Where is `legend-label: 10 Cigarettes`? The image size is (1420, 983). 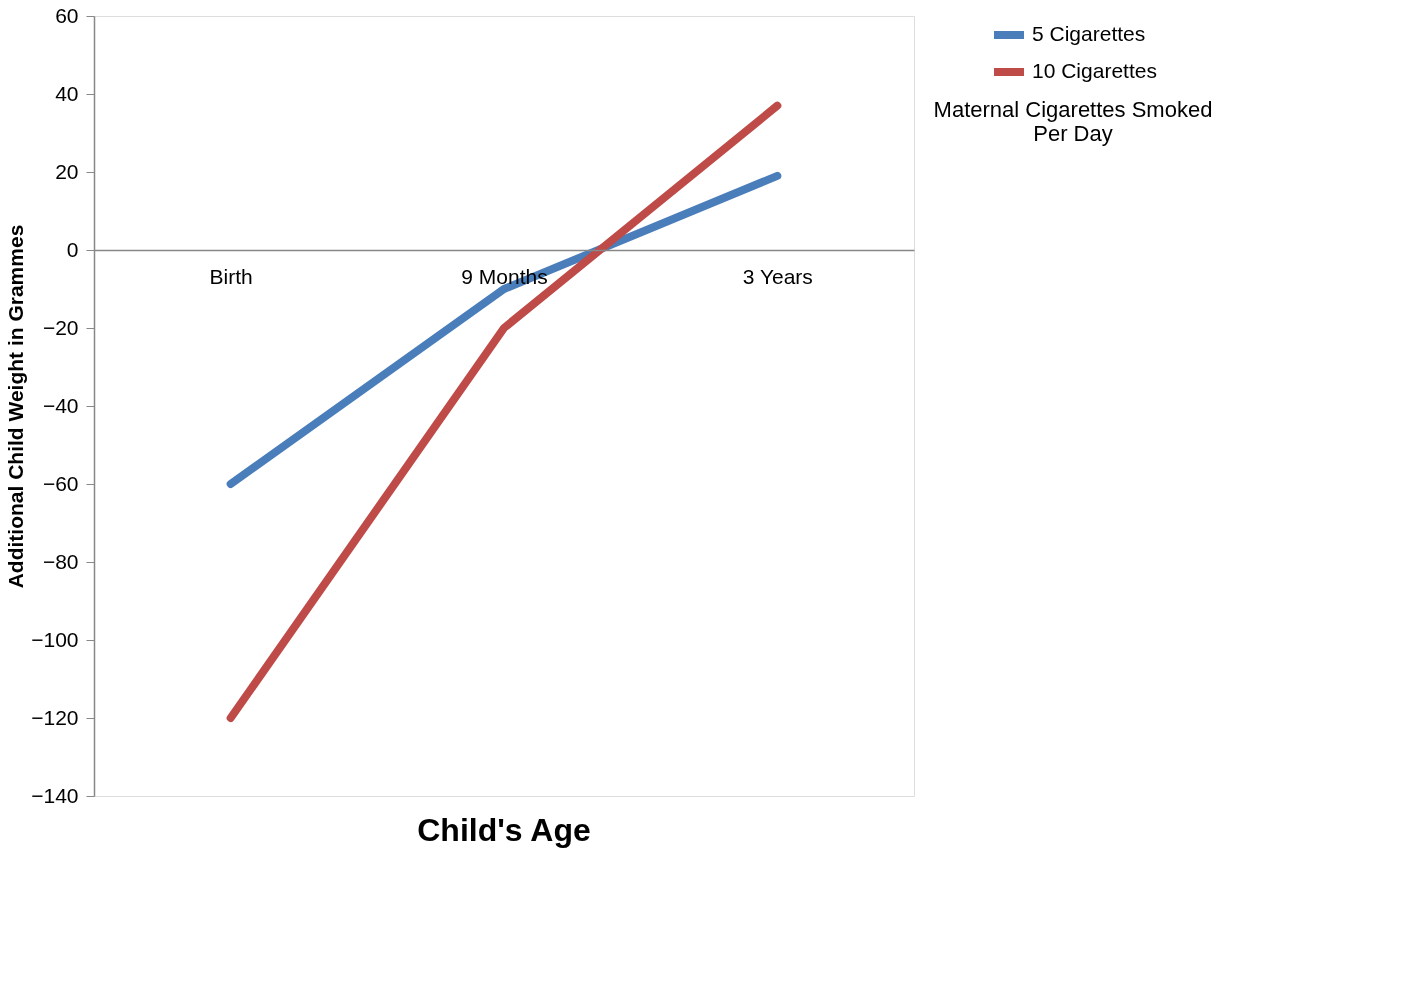 legend-label: 10 Cigarettes is located at coordinates (1094, 70).